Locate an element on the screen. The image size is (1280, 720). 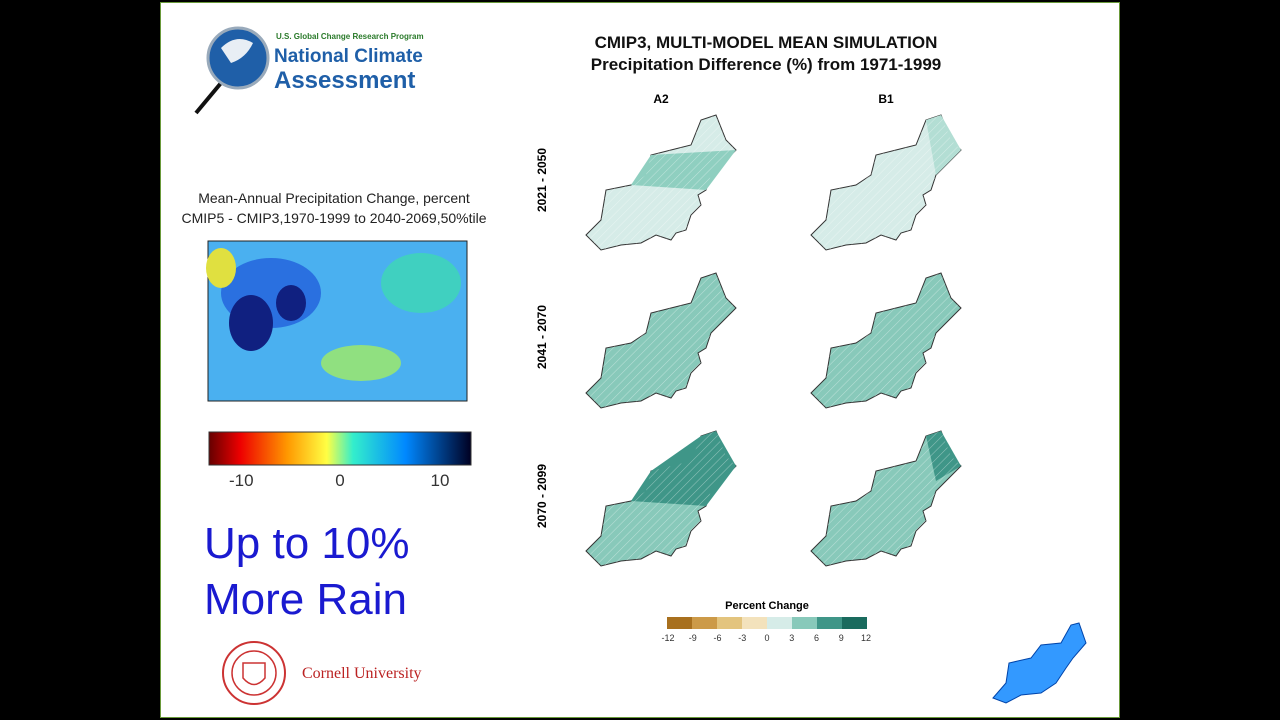
column-label: A2 is located at coordinates (661, 99).